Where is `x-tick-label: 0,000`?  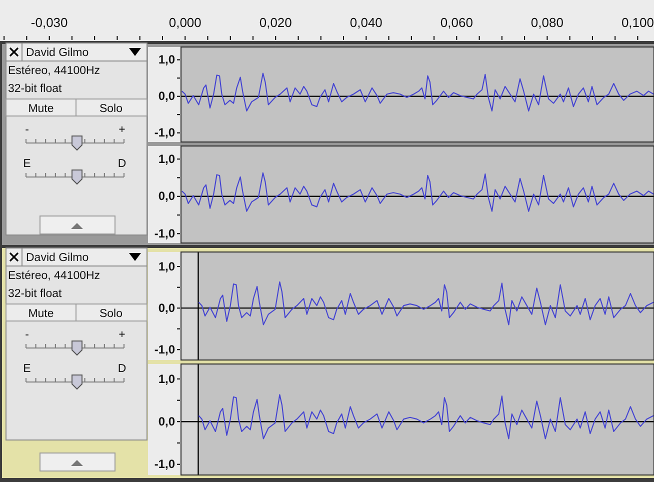
x-tick-label: 0,000 is located at coordinates (185, 22).